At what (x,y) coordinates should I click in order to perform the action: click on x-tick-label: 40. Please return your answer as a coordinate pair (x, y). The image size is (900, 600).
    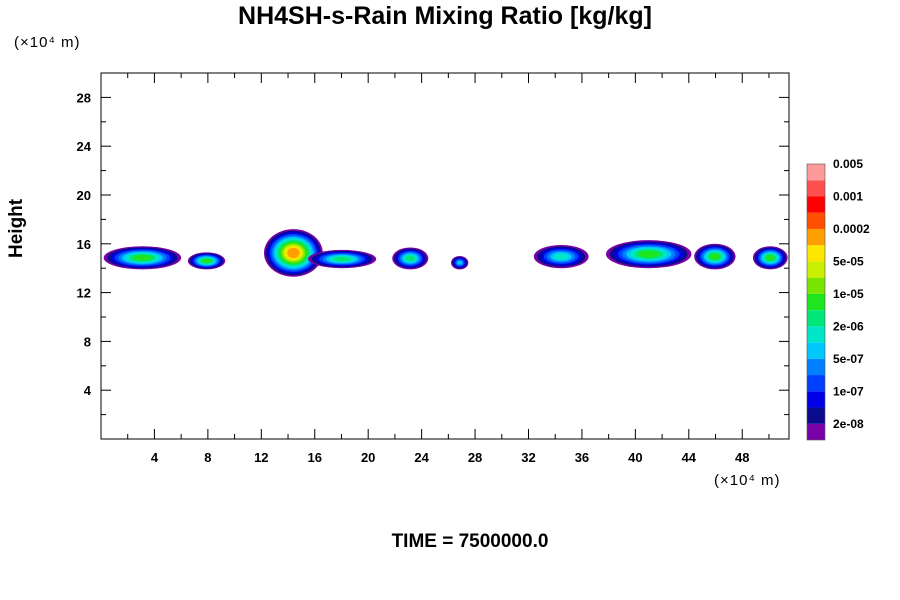
    Looking at the image, I should click on (635, 457).